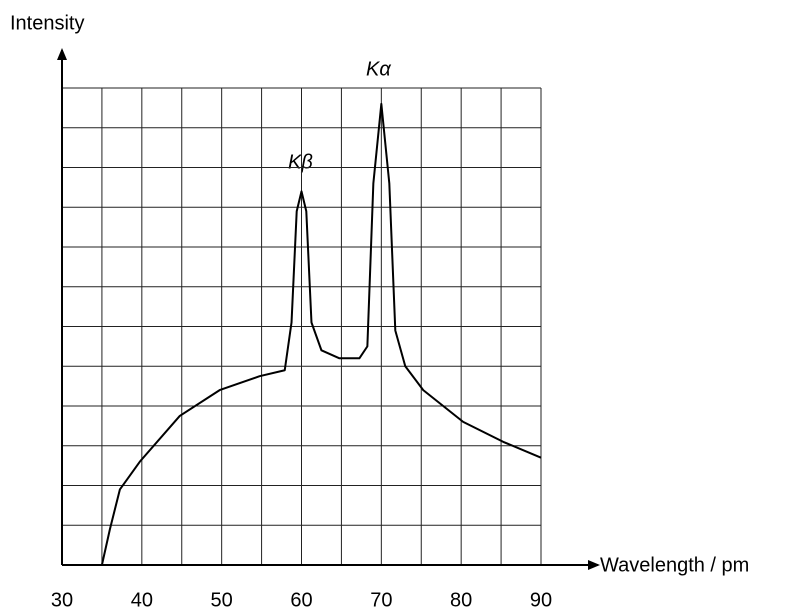 The width and height of the screenshot is (800, 615). What do you see at coordinates (301, 600) in the screenshot?
I see `x-tick-label: 60` at bounding box center [301, 600].